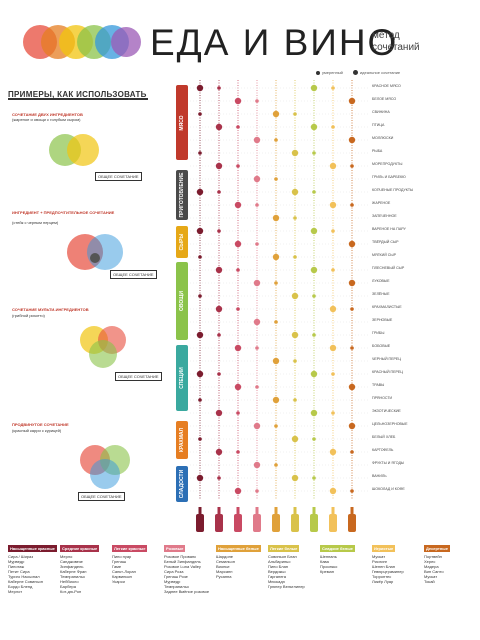  Describe the element at coordinates (21, 556) in the screenshot. I see `wine-variety: Сира / Шираз` at that location.